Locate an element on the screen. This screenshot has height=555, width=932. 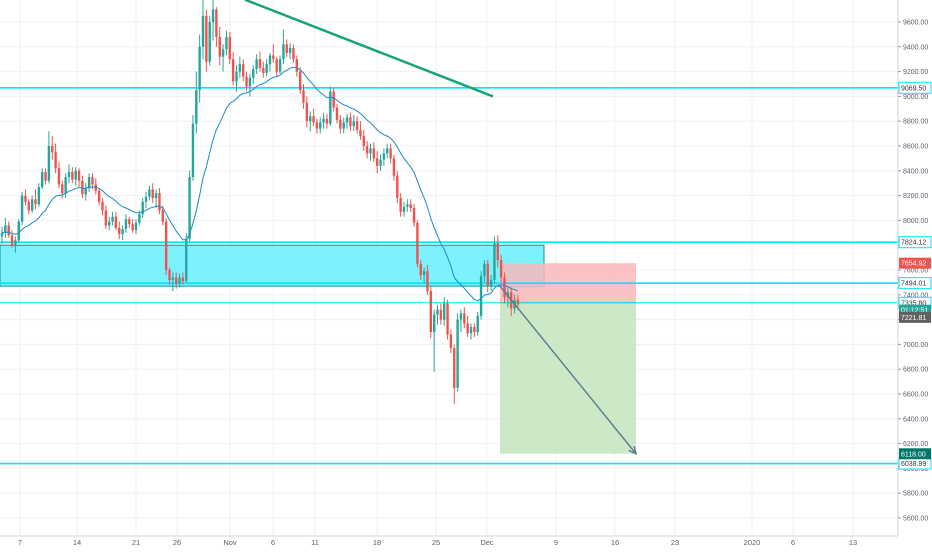
trendline is located at coordinates (369, 49).